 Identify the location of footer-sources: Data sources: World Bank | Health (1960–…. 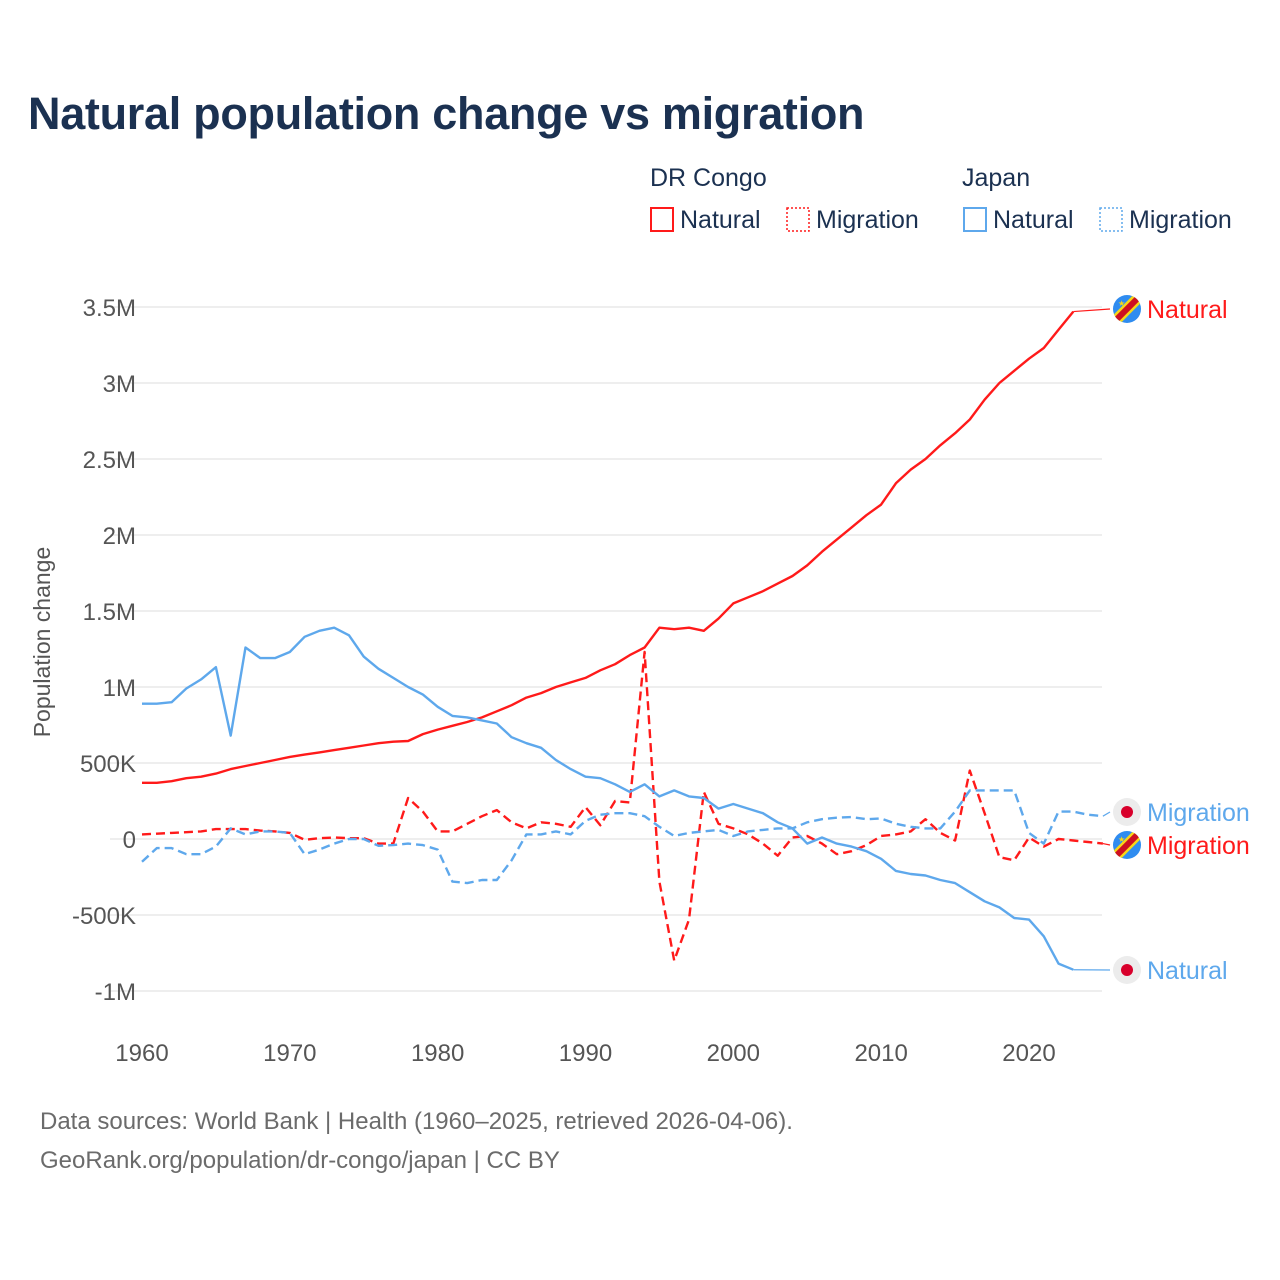
(416, 1121).